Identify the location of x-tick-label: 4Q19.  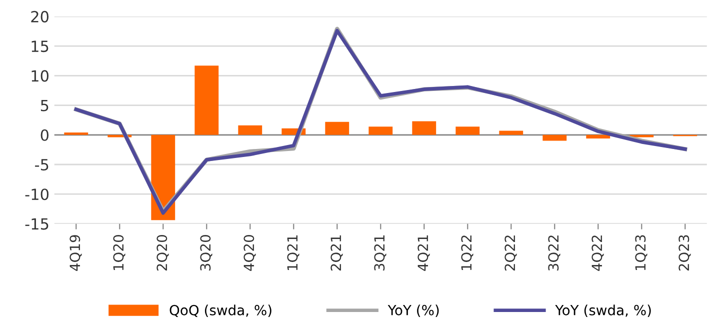
(76, 253).